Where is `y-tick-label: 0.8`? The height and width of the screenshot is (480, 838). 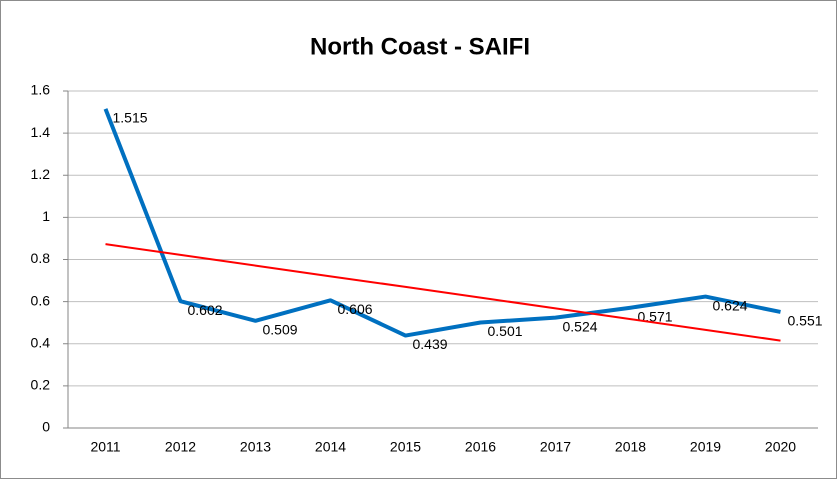
y-tick-label: 0.8 is located at coordinates (41, 258).